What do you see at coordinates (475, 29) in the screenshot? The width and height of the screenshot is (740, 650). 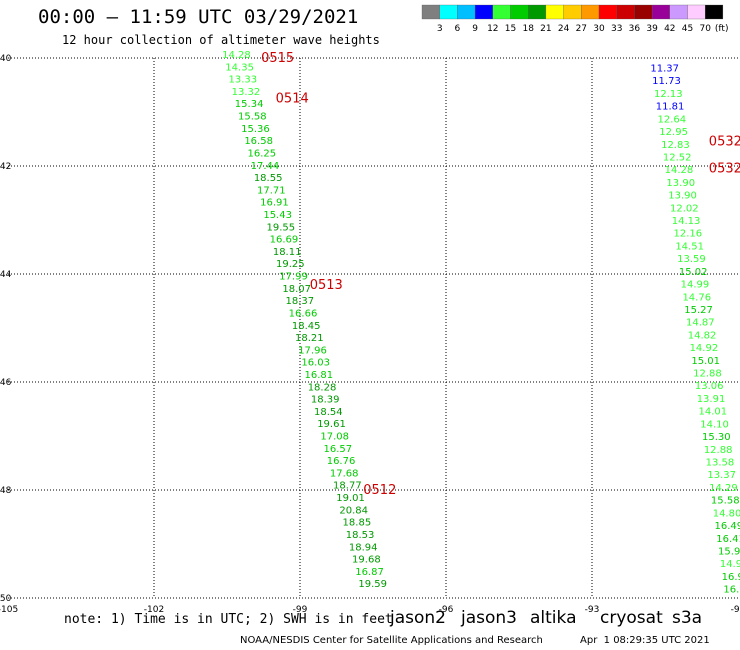 I see `legend-tick-label: 9` at bounding box center [475, 29].